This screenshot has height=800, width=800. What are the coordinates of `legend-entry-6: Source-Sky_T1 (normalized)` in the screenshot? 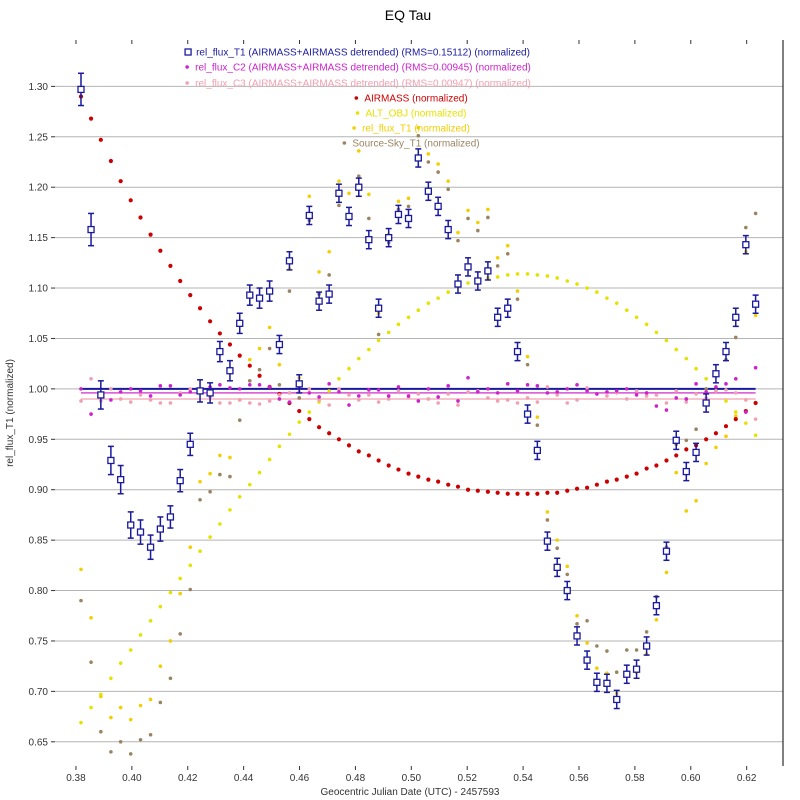 It's located at (411, 144).